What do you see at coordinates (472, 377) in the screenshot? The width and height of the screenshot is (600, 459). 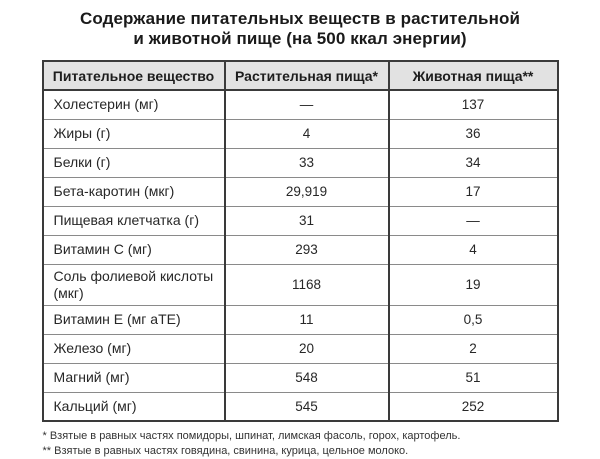 I see `cell-animal: 51` at bounding box center [472, 377].